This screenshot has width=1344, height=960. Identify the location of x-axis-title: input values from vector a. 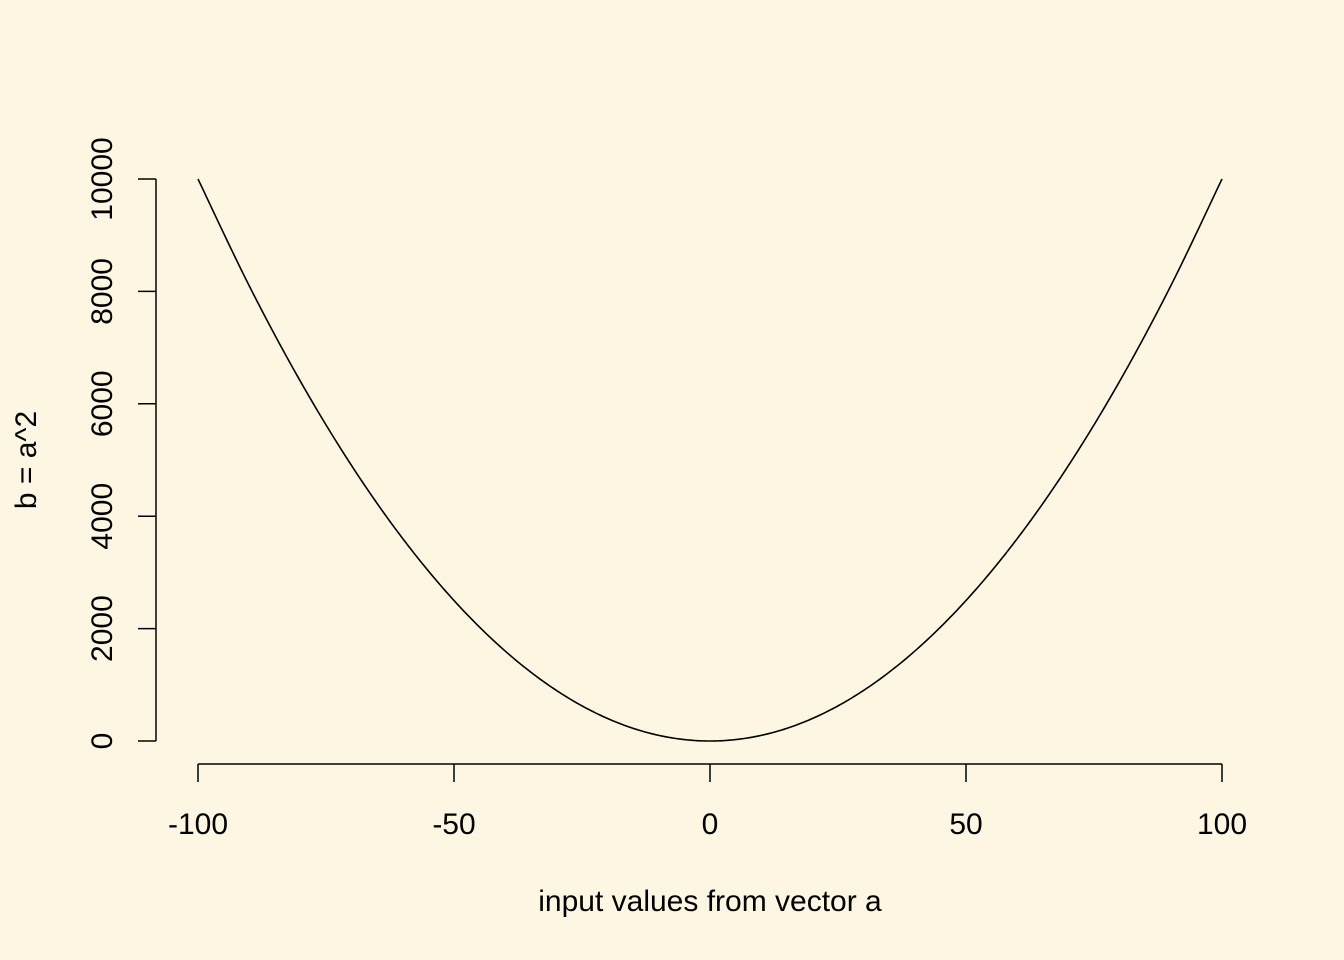
(710, 901).